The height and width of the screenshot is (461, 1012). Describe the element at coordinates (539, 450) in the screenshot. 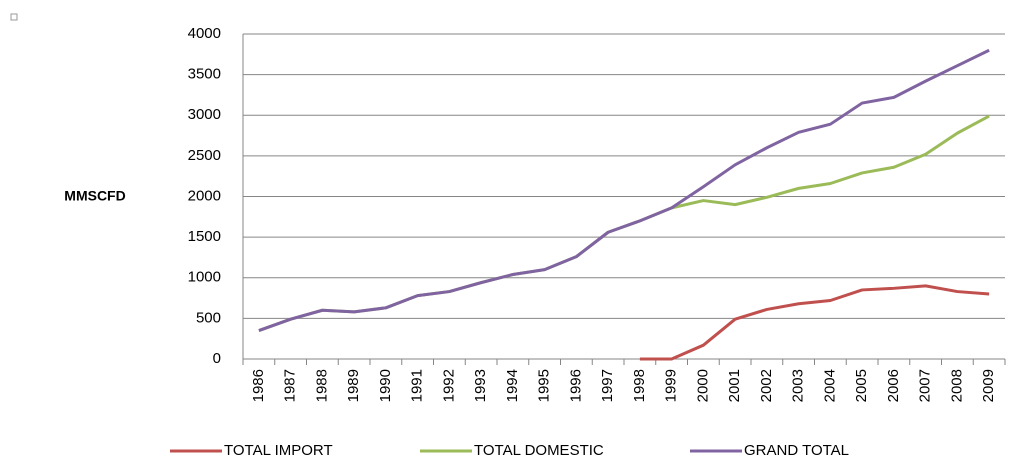

I see `legend-label: TOTAL DOMESTIC` at that location.